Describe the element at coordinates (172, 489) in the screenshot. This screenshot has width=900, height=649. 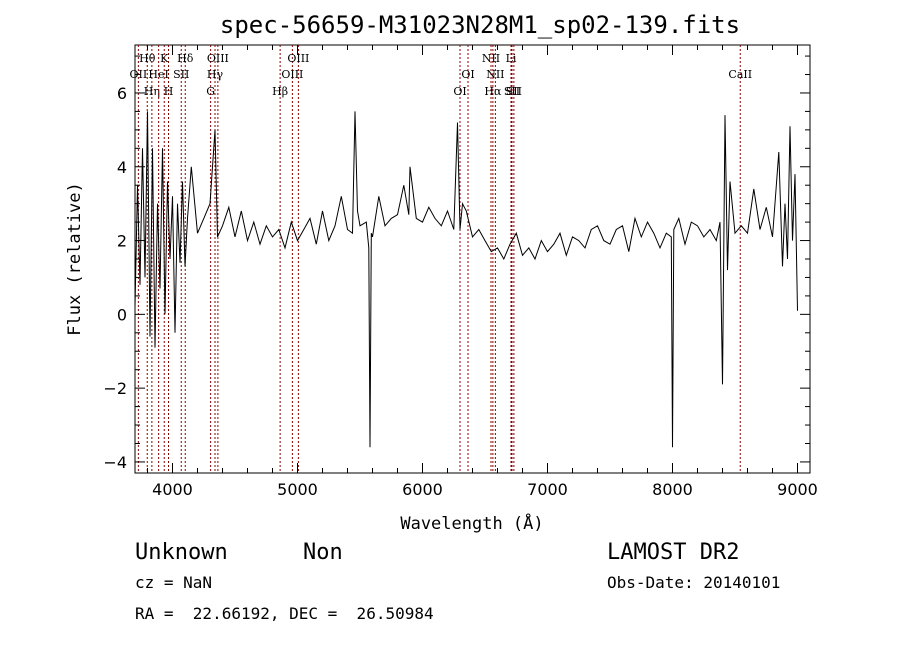
I see `x-tick-label: 4000` at that location.